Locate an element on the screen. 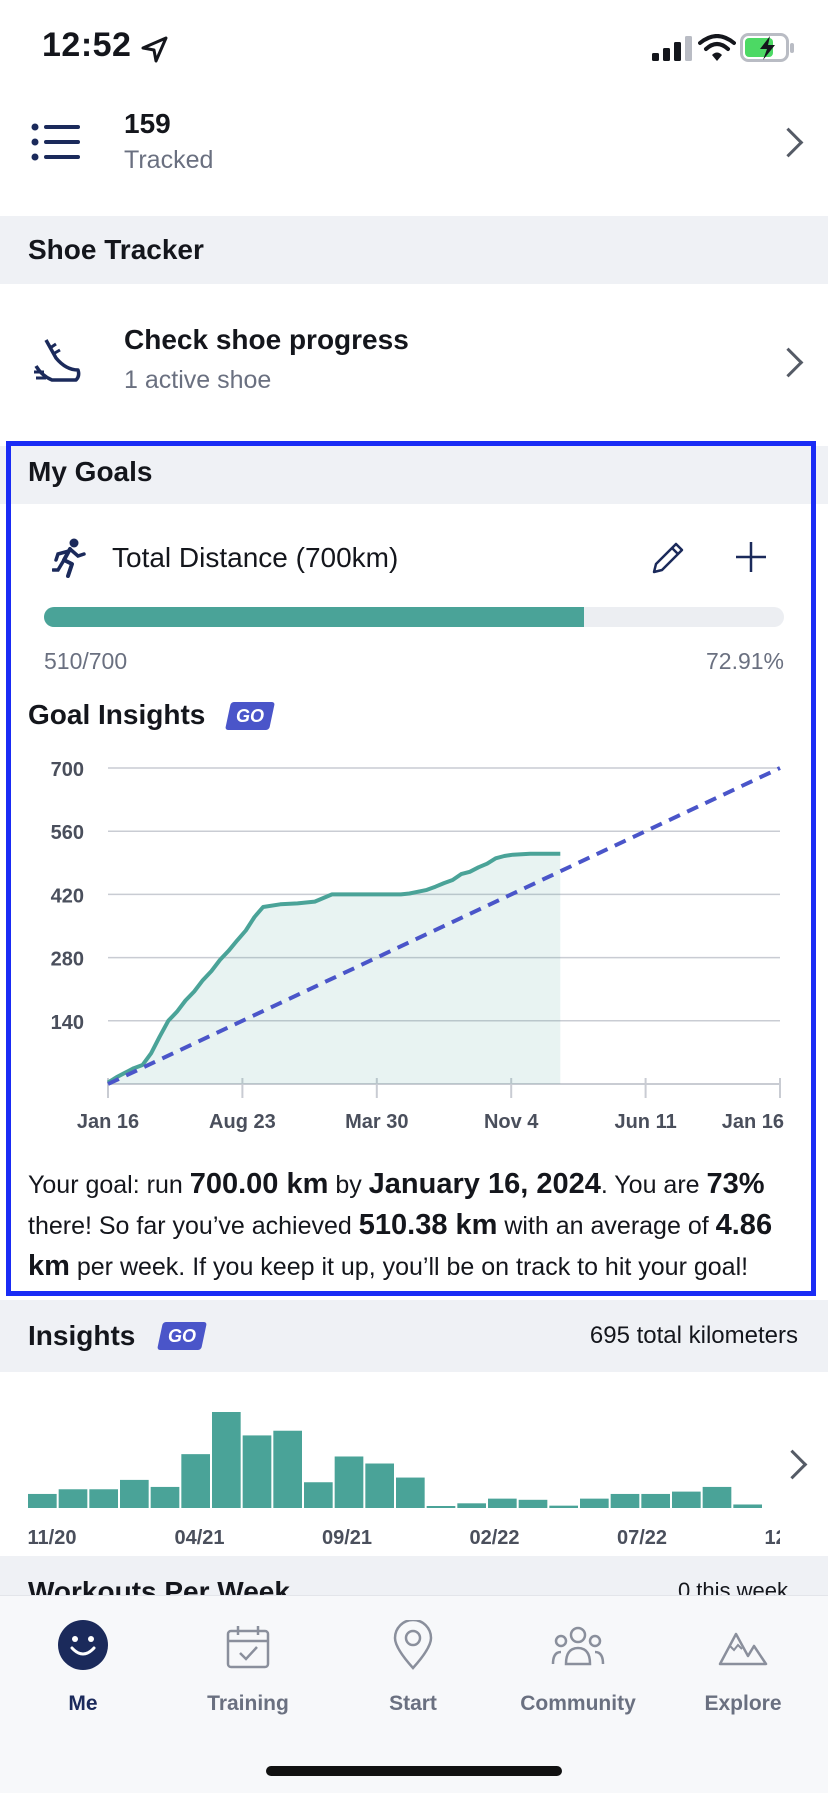 Image resolution: width=828 pixels, height=1793 pixels. goal-progress-track is located at coordinates (414, 617).